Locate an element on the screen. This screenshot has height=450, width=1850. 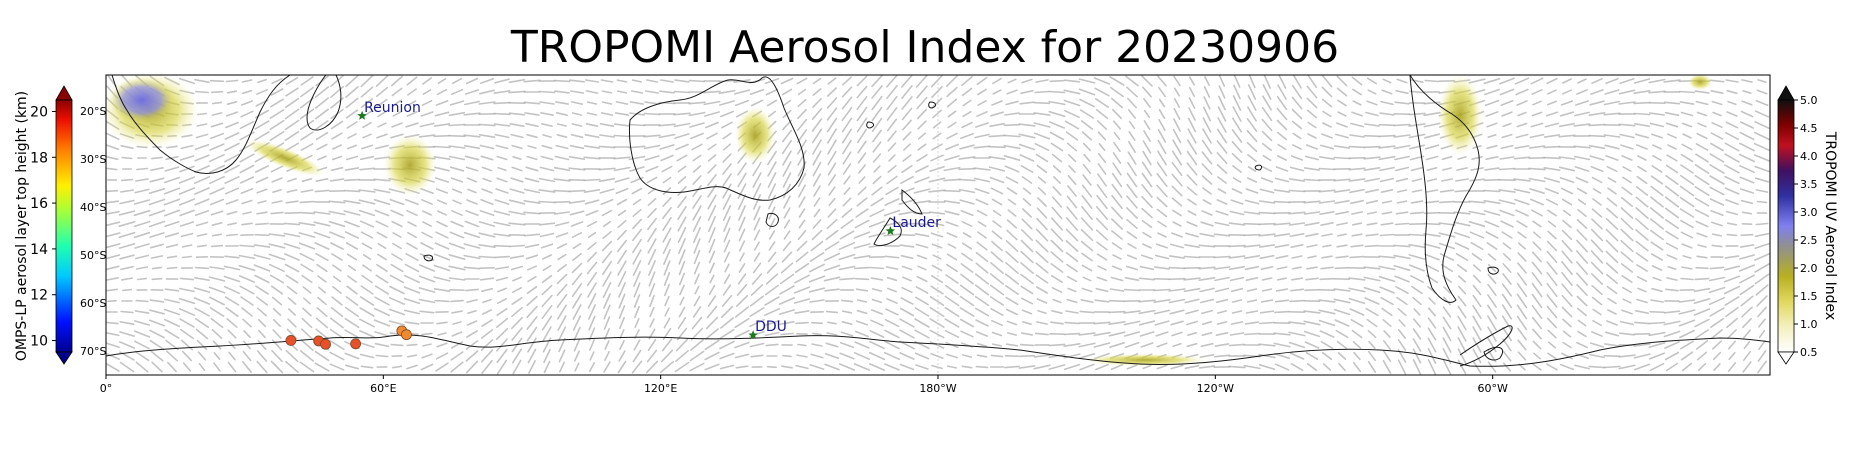
colorbar-left-tick-label: 20 is located at coordinates (39, 112).